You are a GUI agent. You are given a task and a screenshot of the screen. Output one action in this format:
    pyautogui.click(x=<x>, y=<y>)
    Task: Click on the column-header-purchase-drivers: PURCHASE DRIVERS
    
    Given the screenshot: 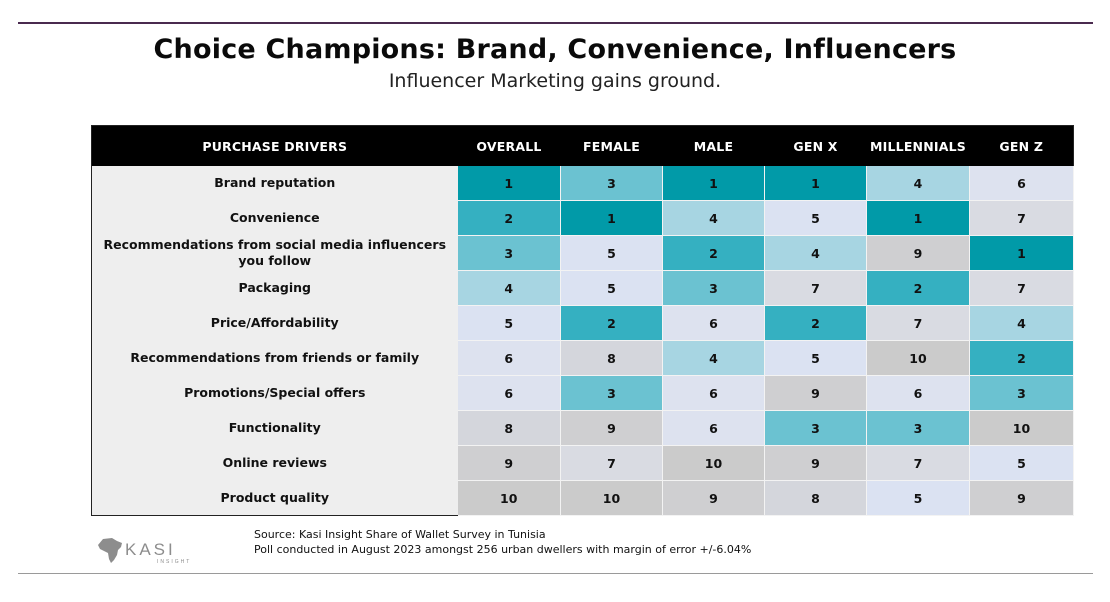 What is the action you would take?
    pyautogui.click(x=274, y=145)
    